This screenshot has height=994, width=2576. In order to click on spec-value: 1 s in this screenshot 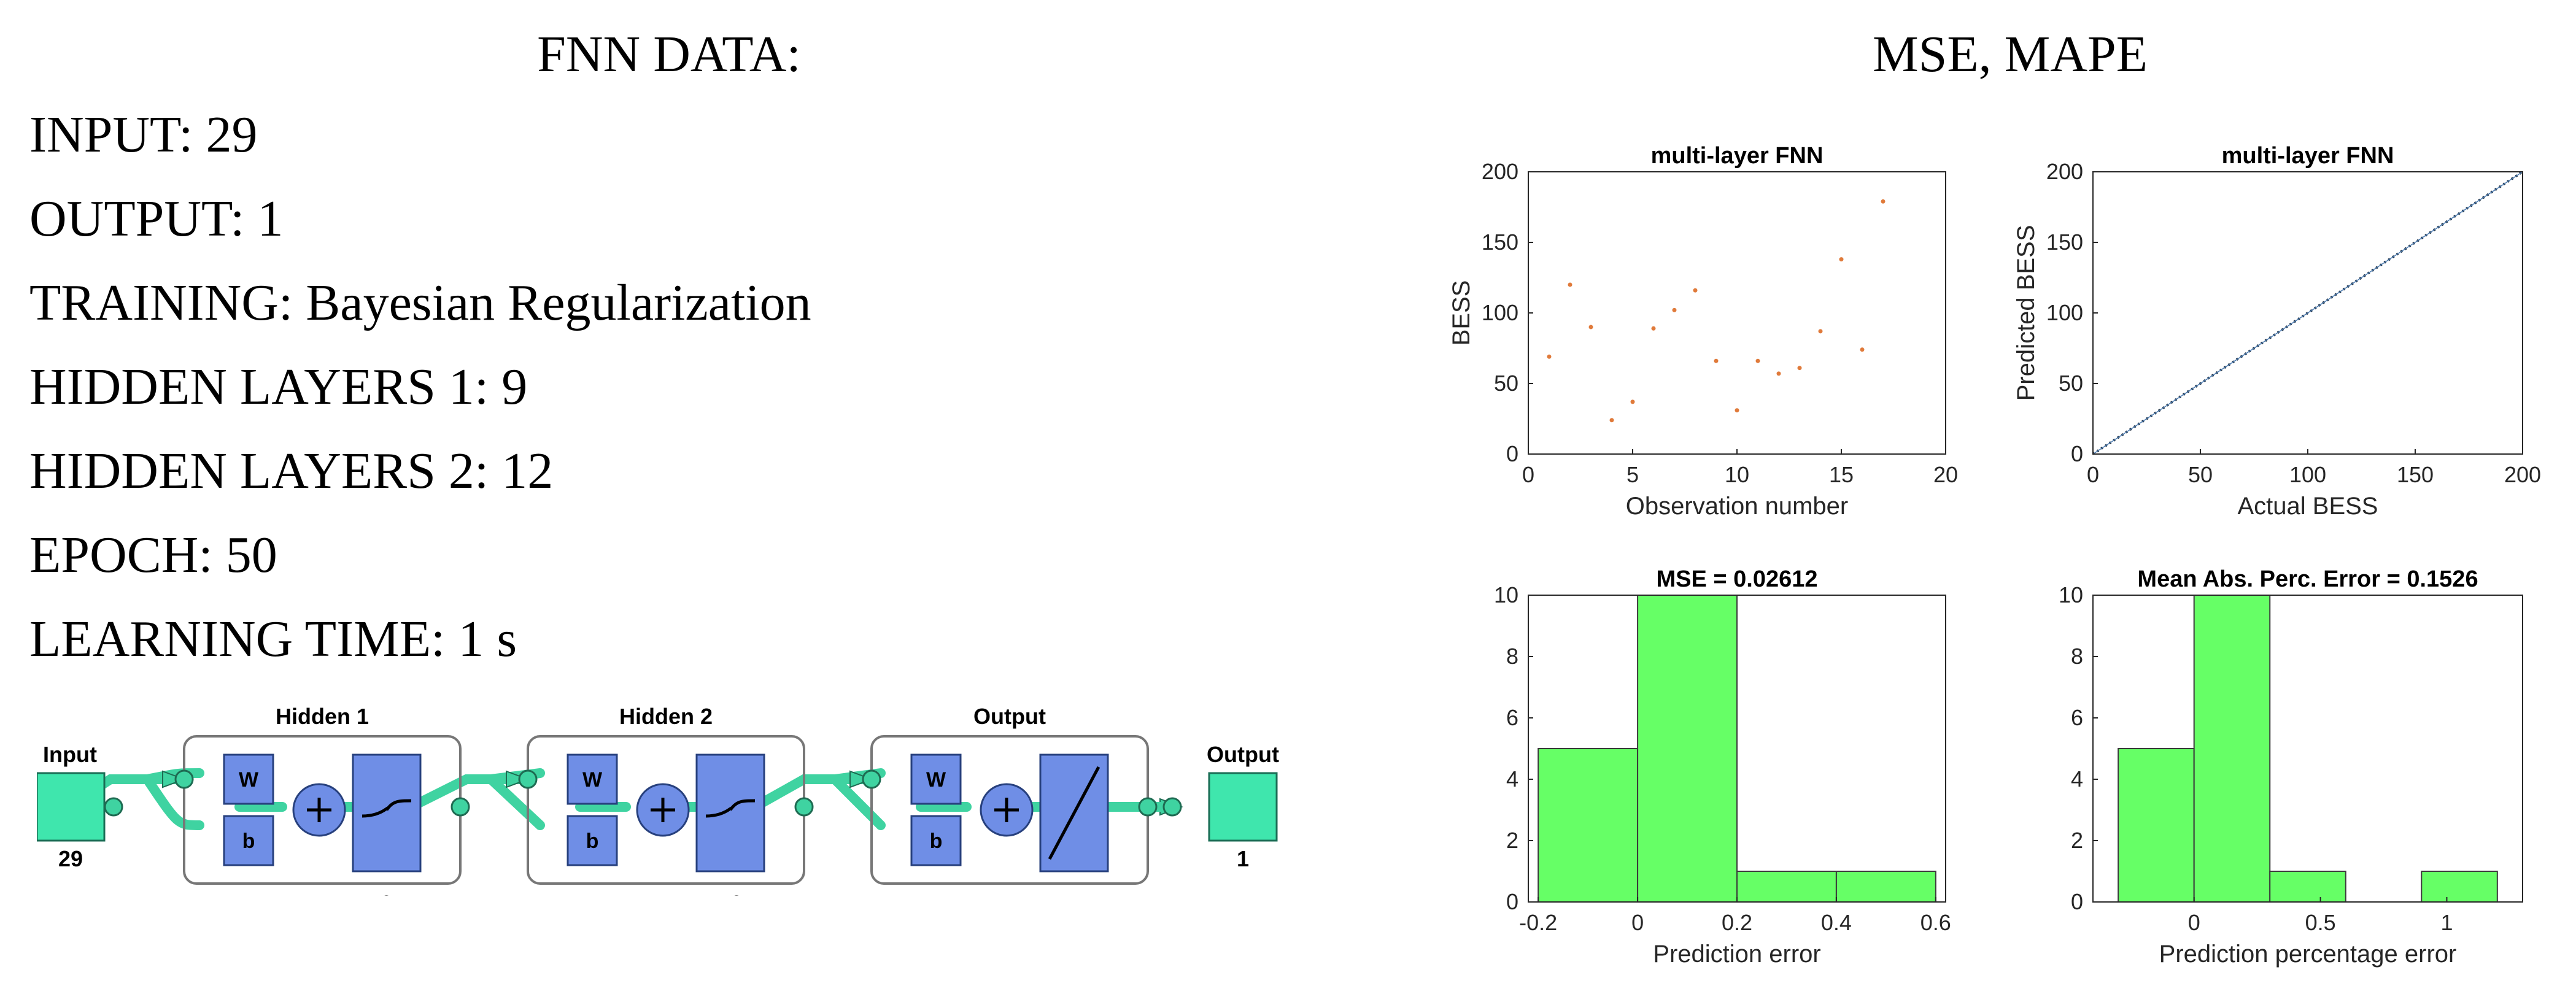, I will do `click(487, 639)`.